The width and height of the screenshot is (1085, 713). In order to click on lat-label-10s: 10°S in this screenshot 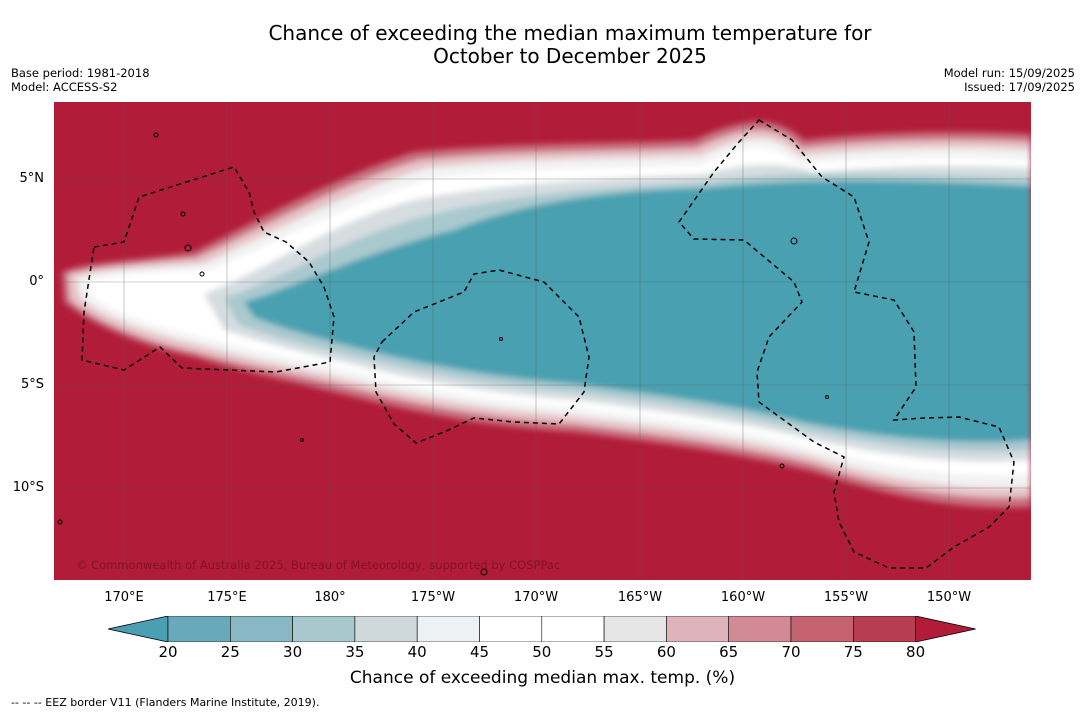, I will do `click(28, 487)`.